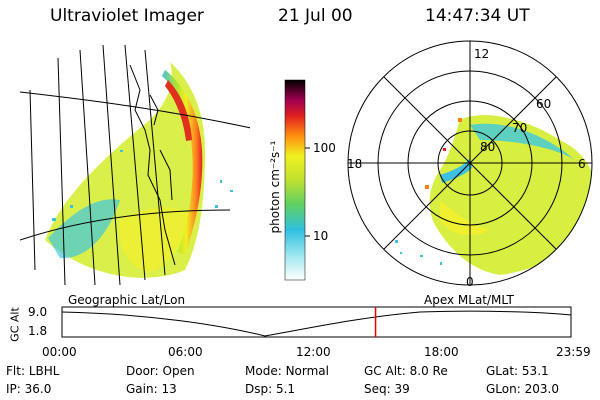  Describe the element at coordinates (355, 164) in the screenshot. I see `mlt-label-18: 18` at that location.